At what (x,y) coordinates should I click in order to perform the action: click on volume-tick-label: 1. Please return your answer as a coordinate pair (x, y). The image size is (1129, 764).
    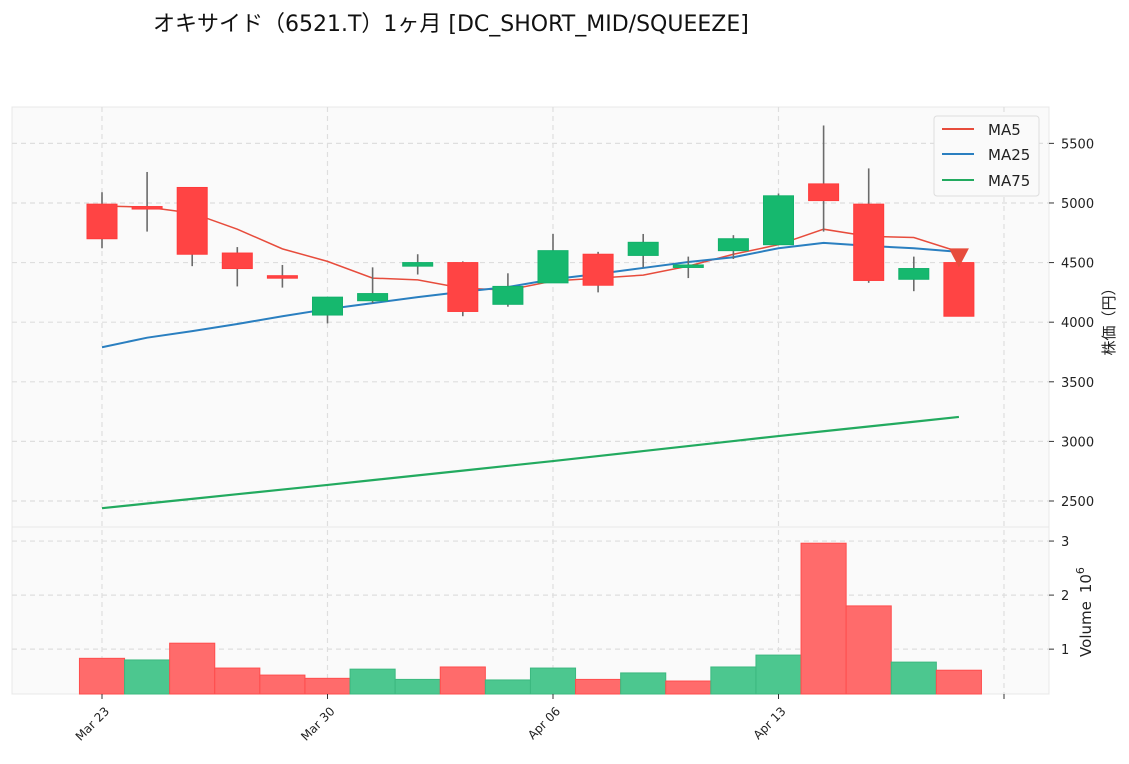
    Looking at the image, I should click on (1065, 650).